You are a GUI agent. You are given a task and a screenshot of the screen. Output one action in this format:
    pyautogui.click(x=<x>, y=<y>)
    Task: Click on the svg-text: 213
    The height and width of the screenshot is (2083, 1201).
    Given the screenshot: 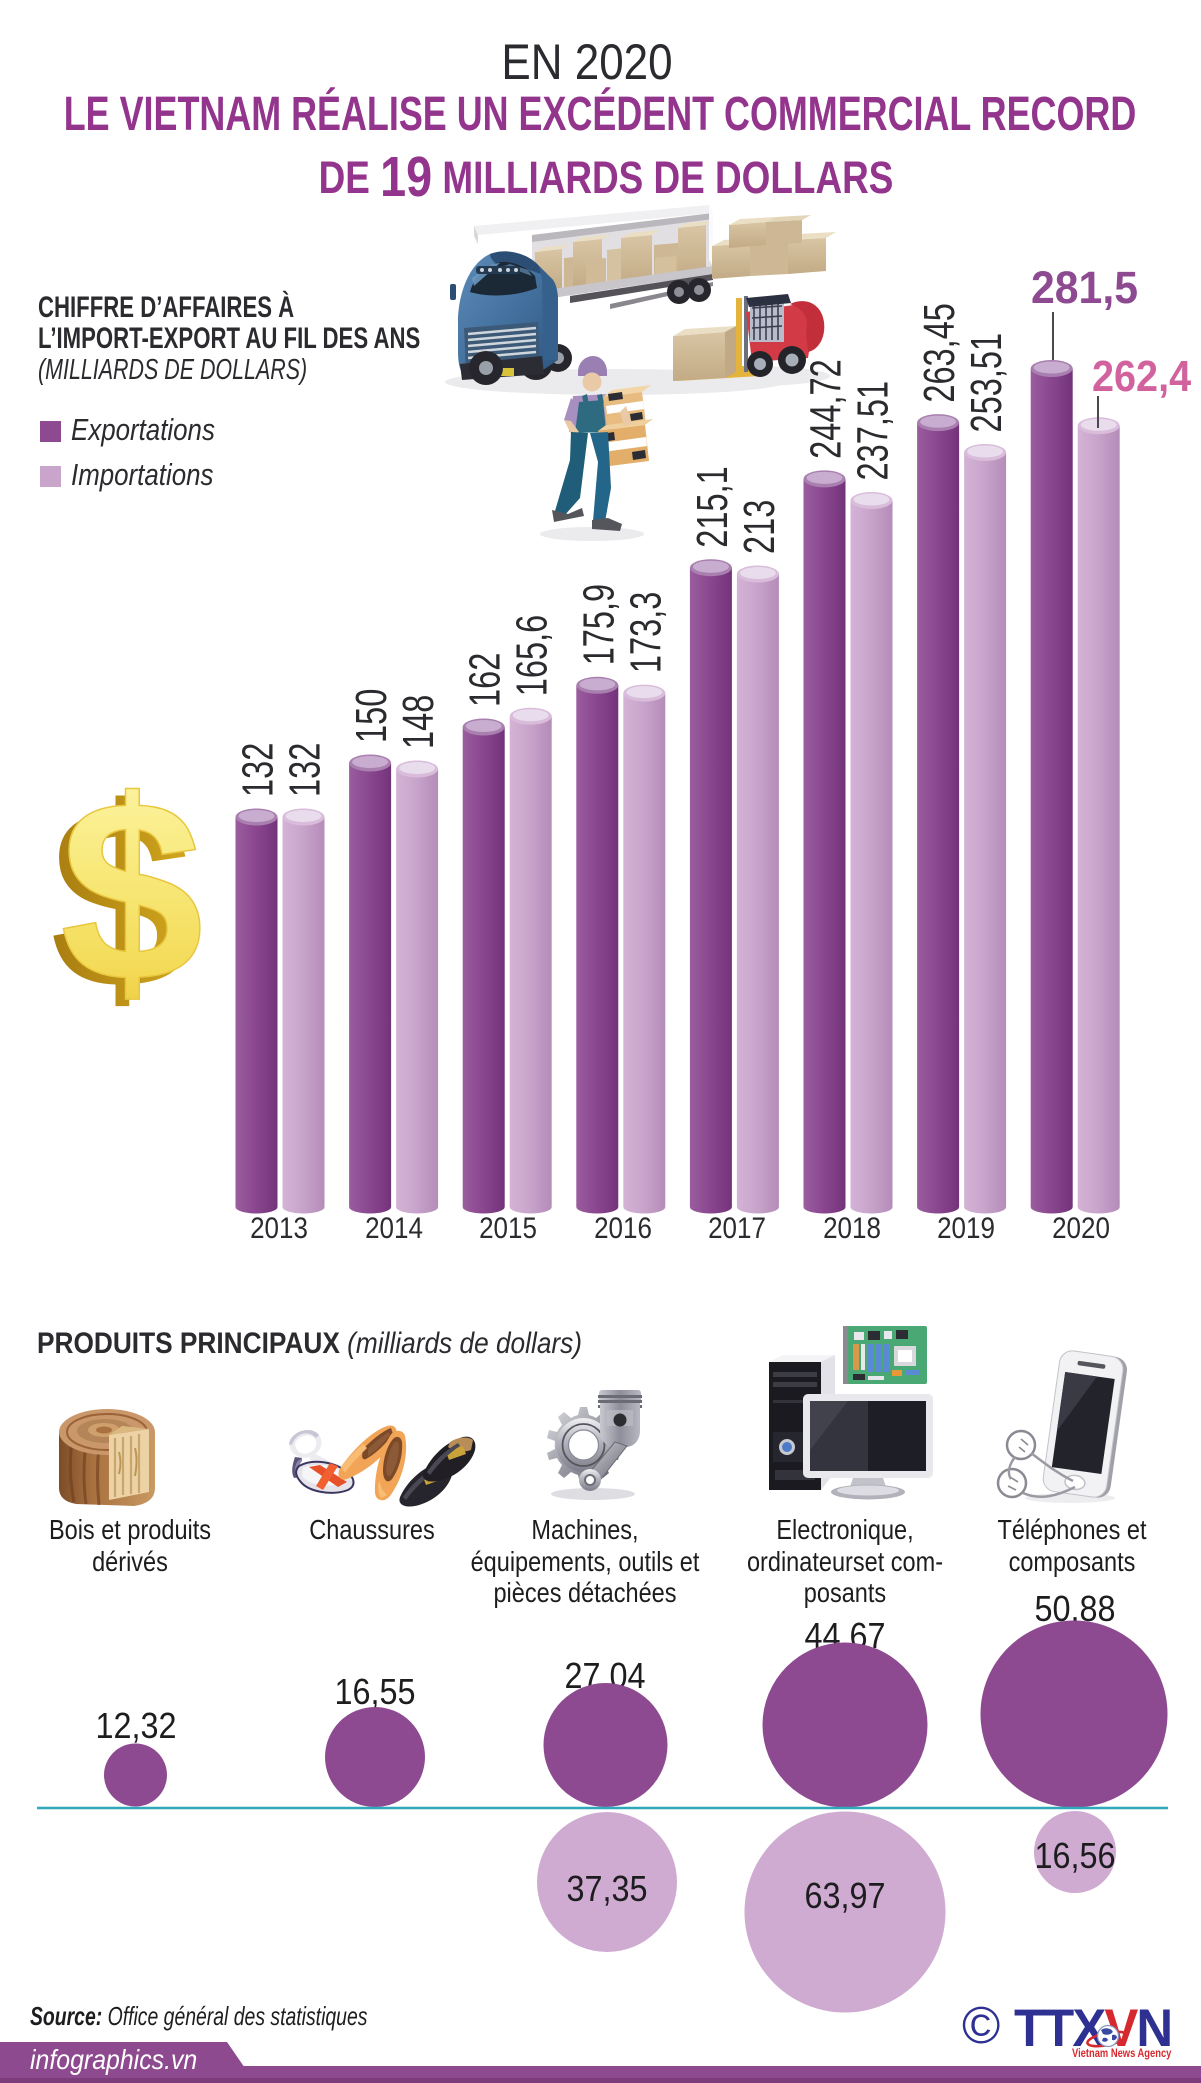 What is the action you would take?
    pyautogui.click(x=759, y=527)
    